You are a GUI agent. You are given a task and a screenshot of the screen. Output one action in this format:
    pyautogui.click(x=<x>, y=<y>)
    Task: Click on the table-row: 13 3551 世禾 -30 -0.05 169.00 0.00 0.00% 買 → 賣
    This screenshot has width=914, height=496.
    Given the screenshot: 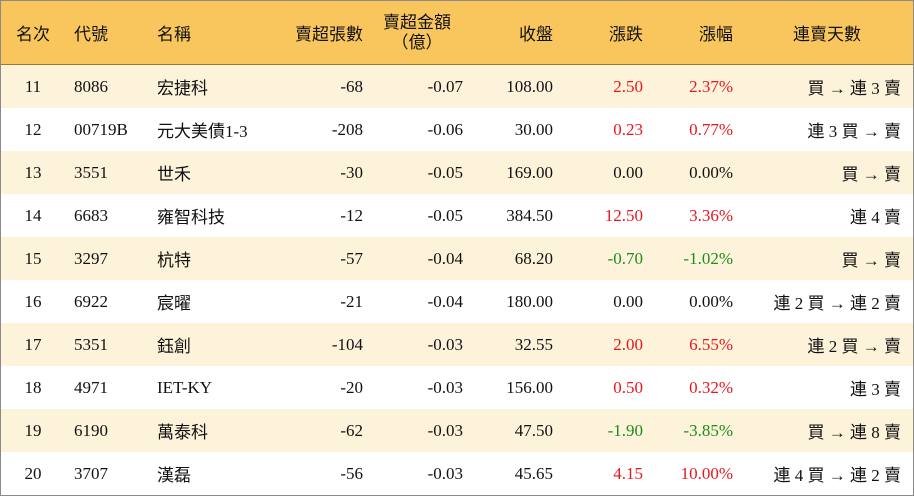 What is the action you would take?
    pyautogui.click(x=457, y=172)
    